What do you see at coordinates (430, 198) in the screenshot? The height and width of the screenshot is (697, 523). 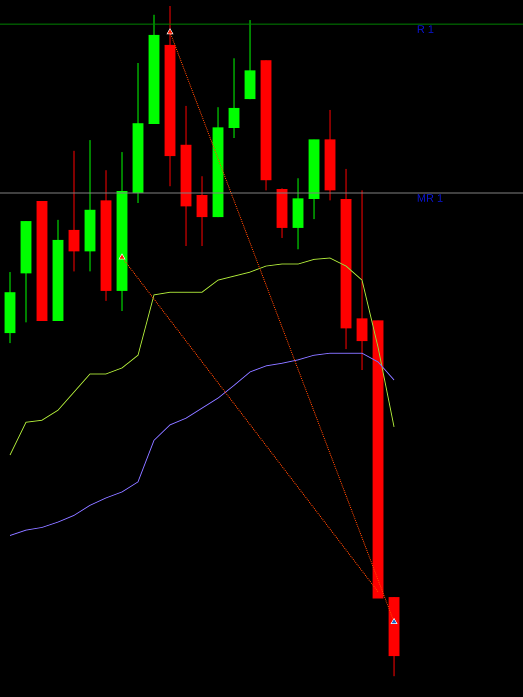 I see `ref-line-label: MR 1` at bounding box center [430, 198].